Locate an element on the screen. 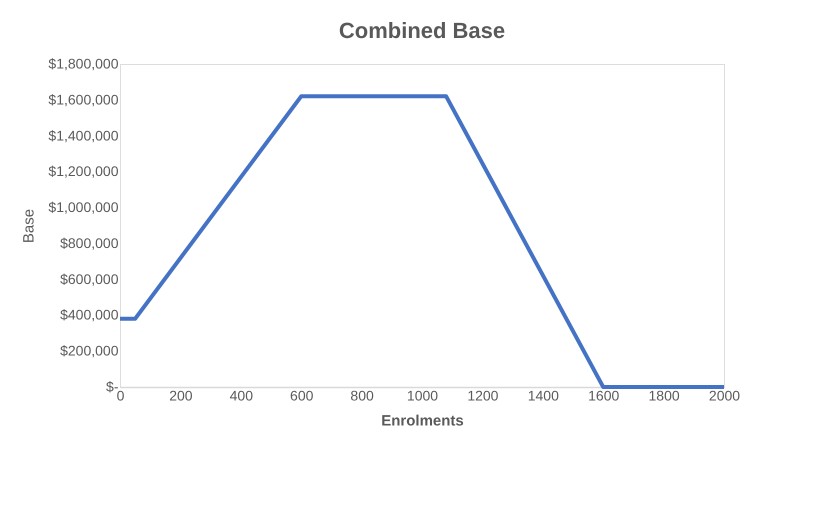 This screenshot has width=825, height=513. y-tick-label: $1,400,000 is located at coordinates (83, 135).